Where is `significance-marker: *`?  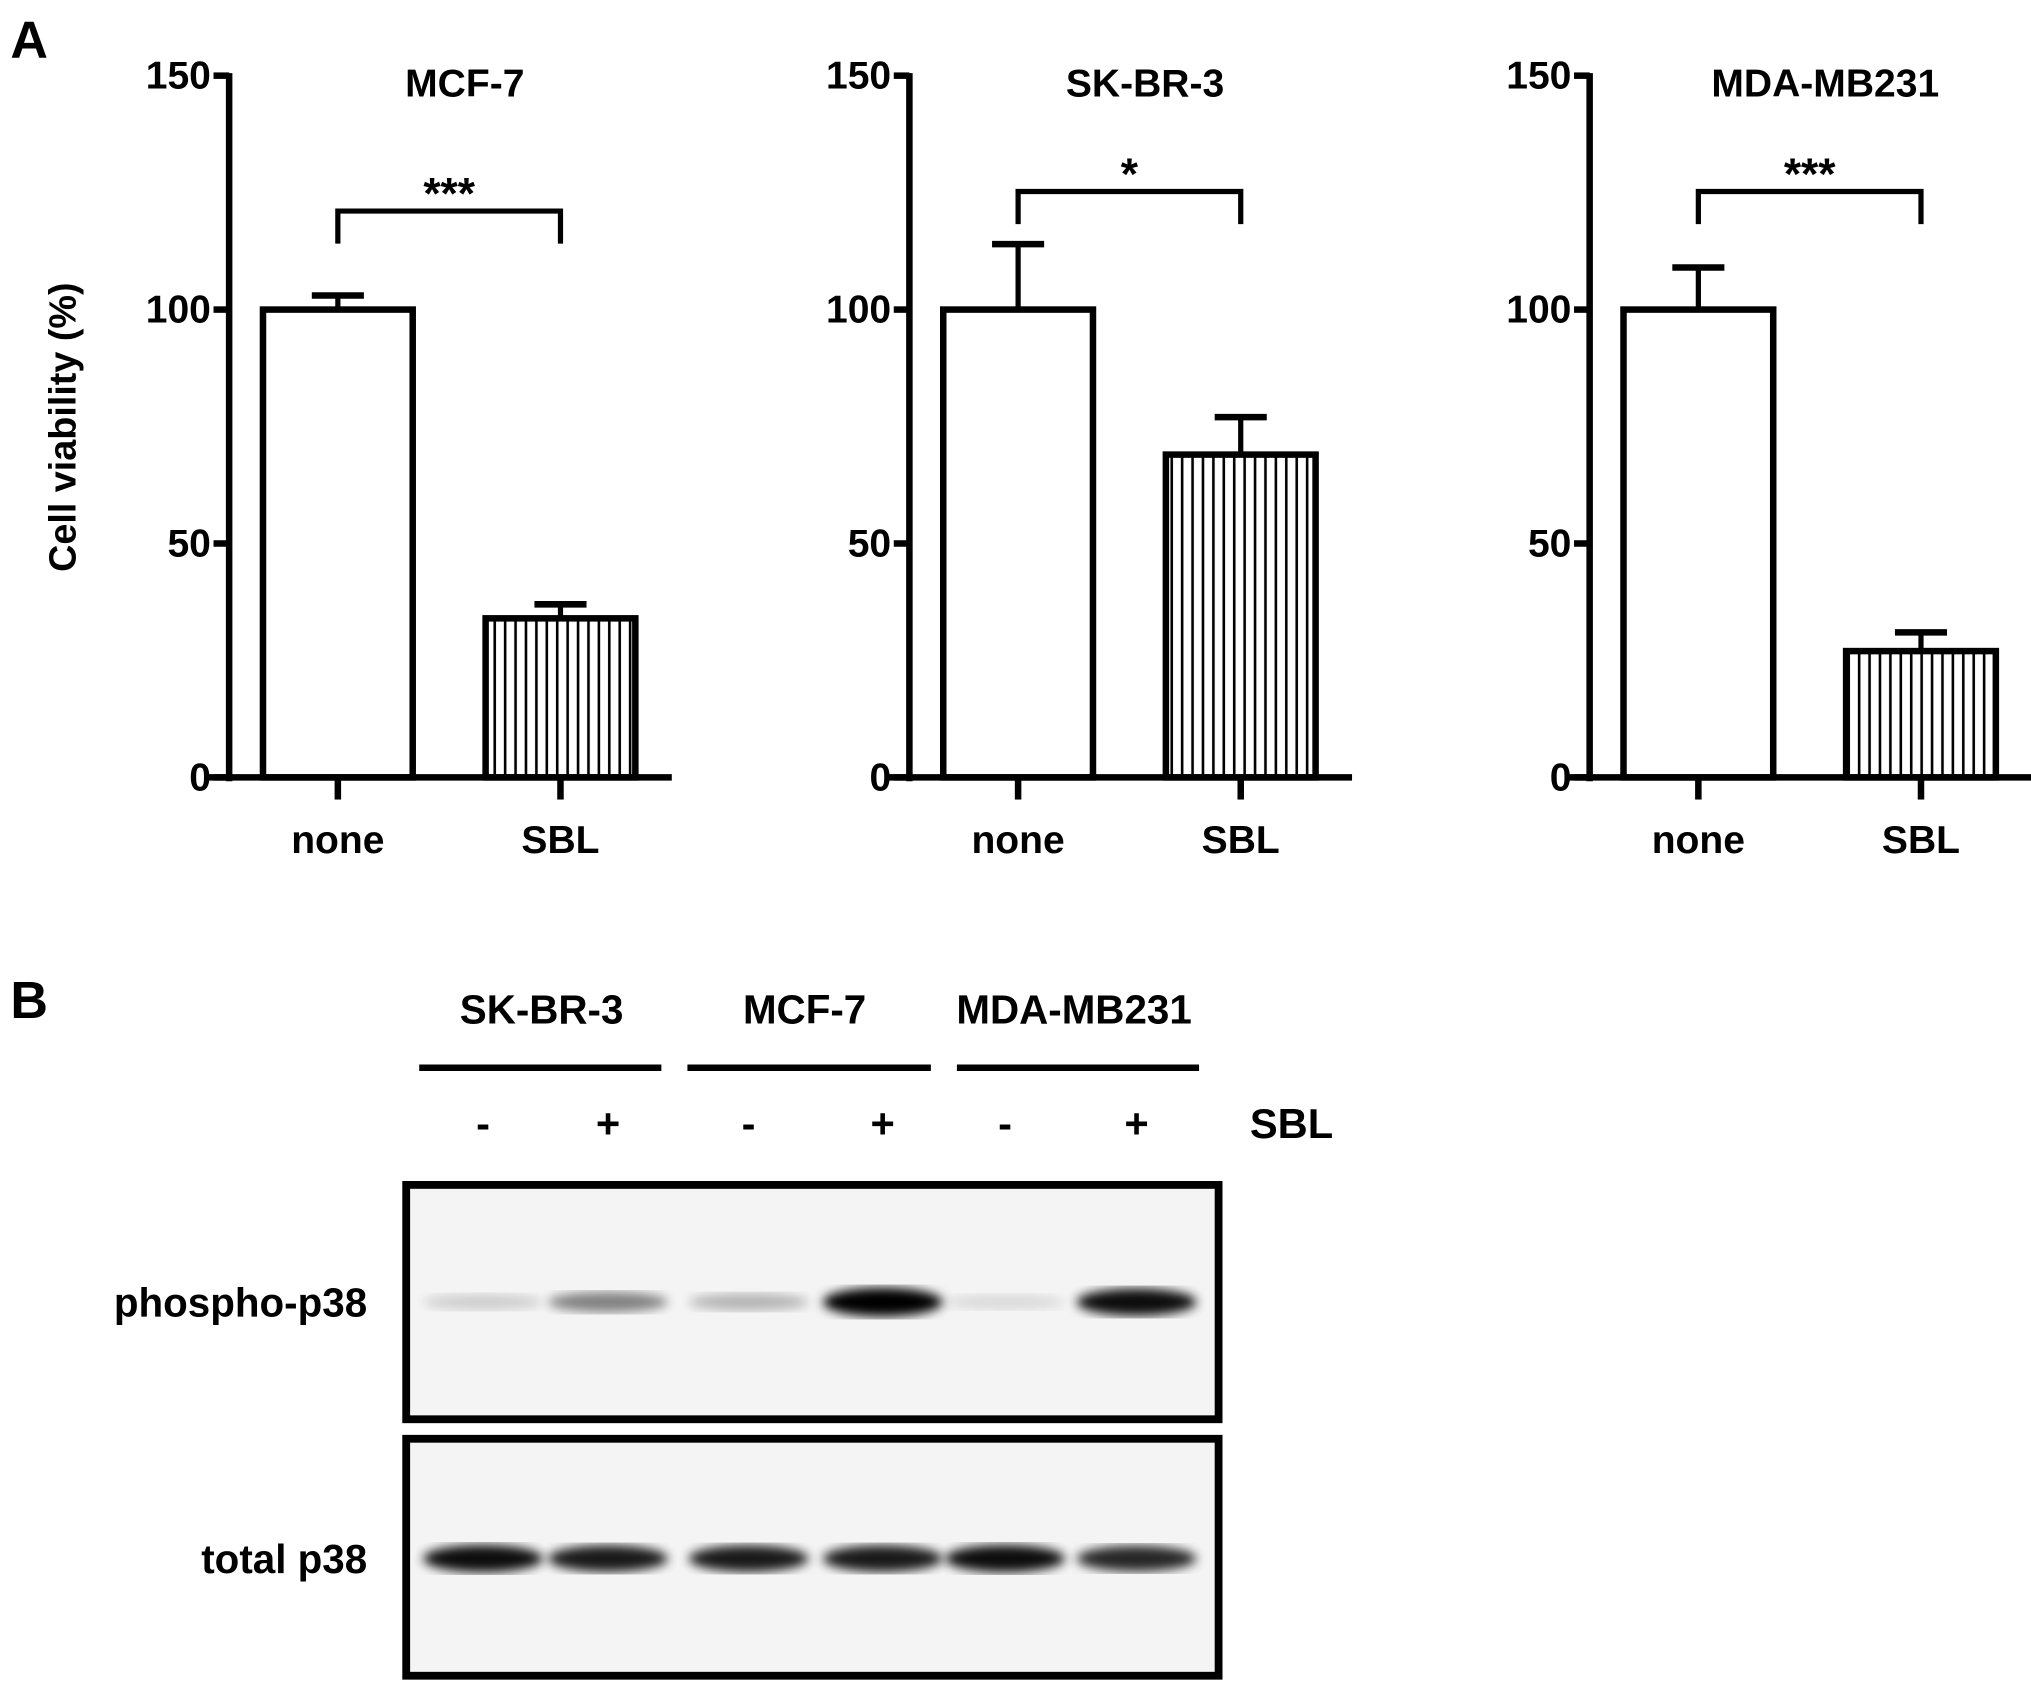 significance-marker: * is located at coordinates (1130, 174).